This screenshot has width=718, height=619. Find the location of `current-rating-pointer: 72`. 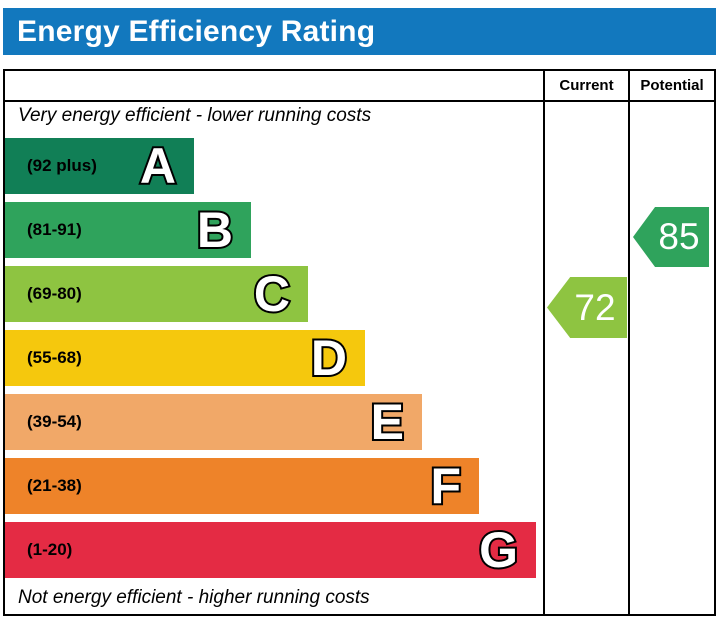

current-rating-pointer: 72 is located at coordinates (587, 307).